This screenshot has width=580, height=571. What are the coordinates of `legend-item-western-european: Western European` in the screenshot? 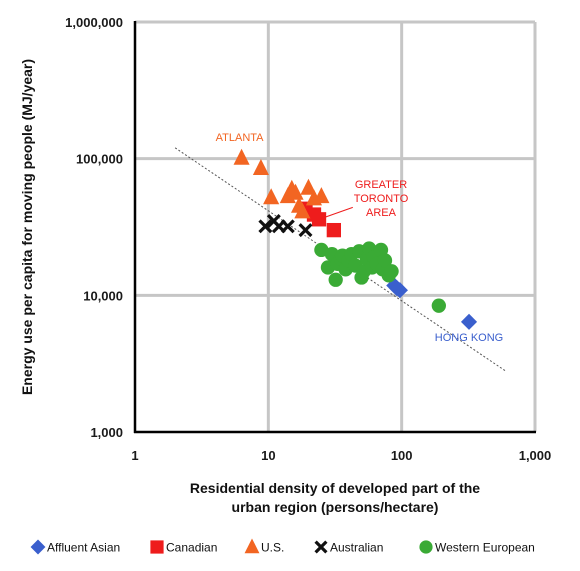 It's located at (477, 547).